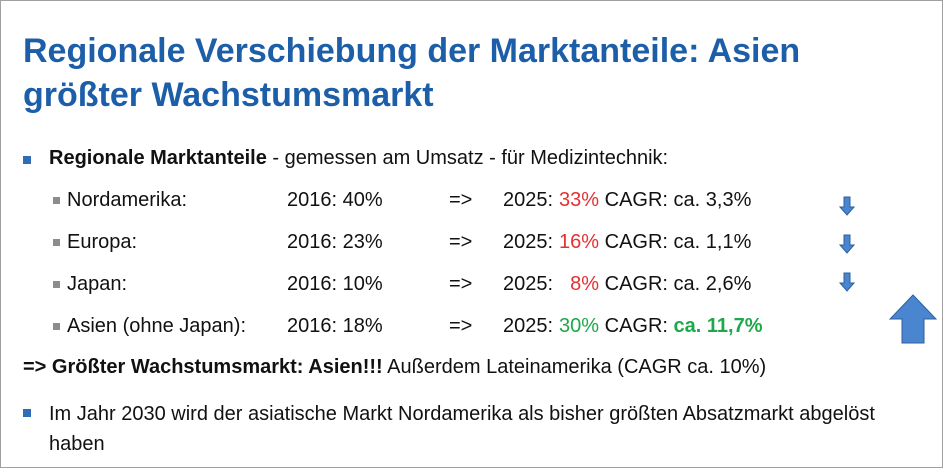  I want to click on share-2025-line: 2025: 30% CAGR: ca. 11,7%, so click(633, 326).